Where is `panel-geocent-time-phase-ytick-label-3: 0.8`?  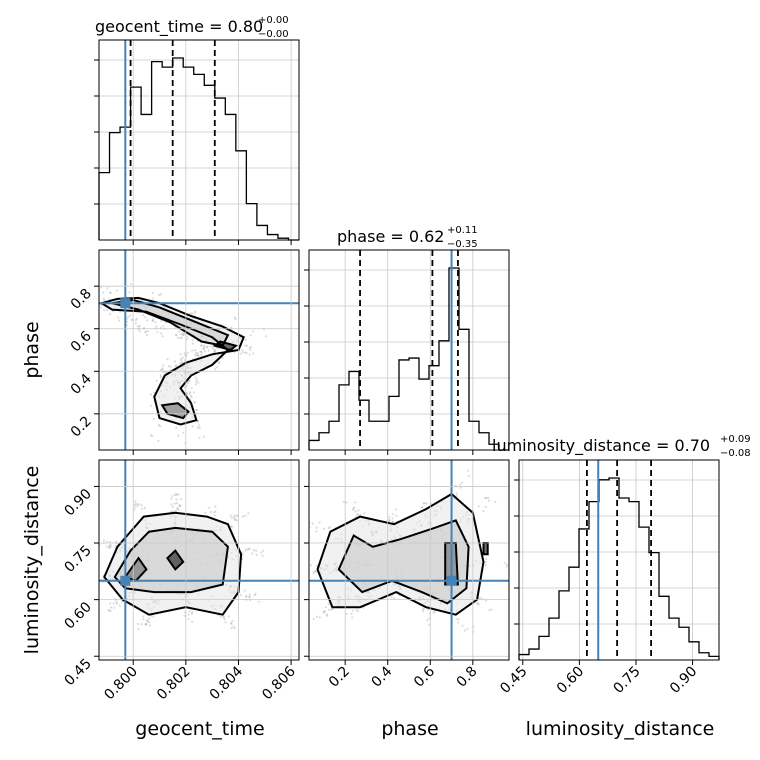
panel-geocent-time-phase-ytick-label-3: 0.8 is located at coordinates (81, 299).